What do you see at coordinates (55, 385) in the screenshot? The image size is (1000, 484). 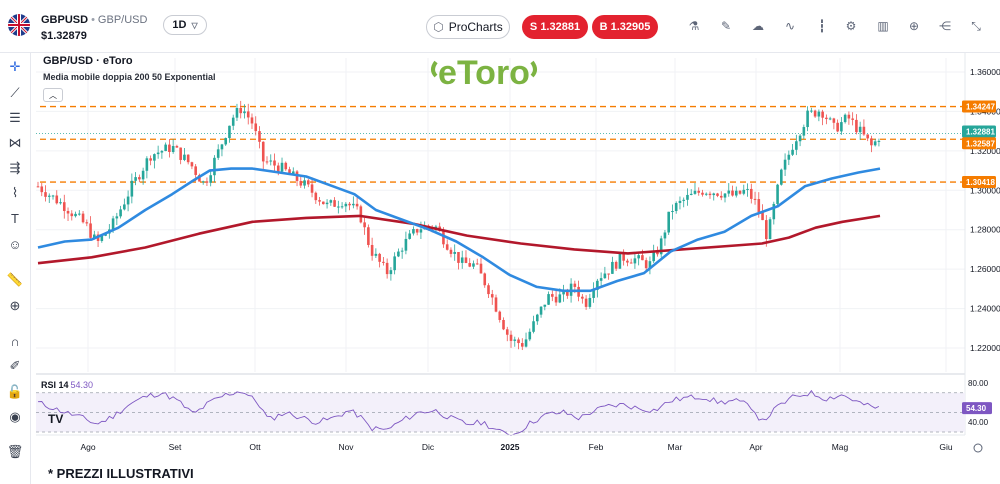 I see `rsi-label: RSI 14` at bounding box center [55, 385].